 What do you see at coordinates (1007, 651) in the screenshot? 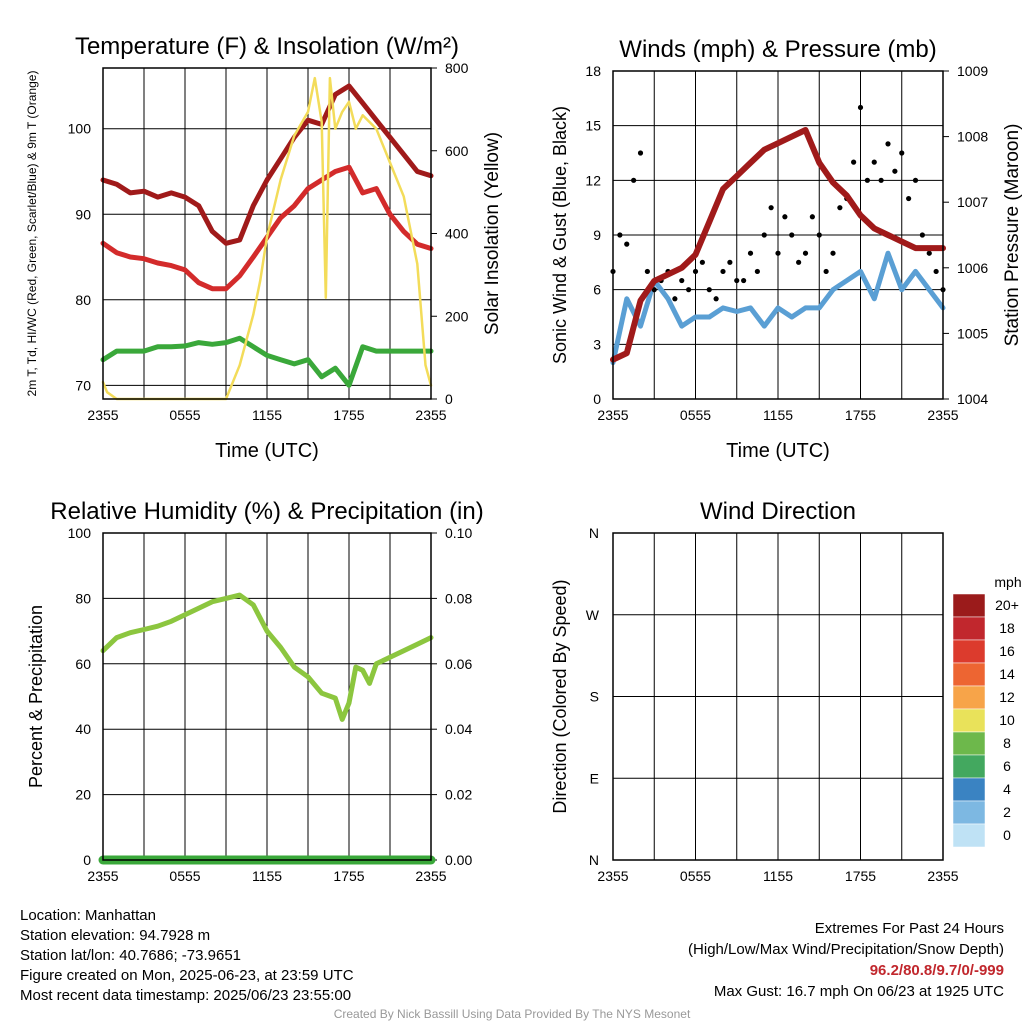
I see `colorbar-label: 16` at bounding box center [1007, 651].